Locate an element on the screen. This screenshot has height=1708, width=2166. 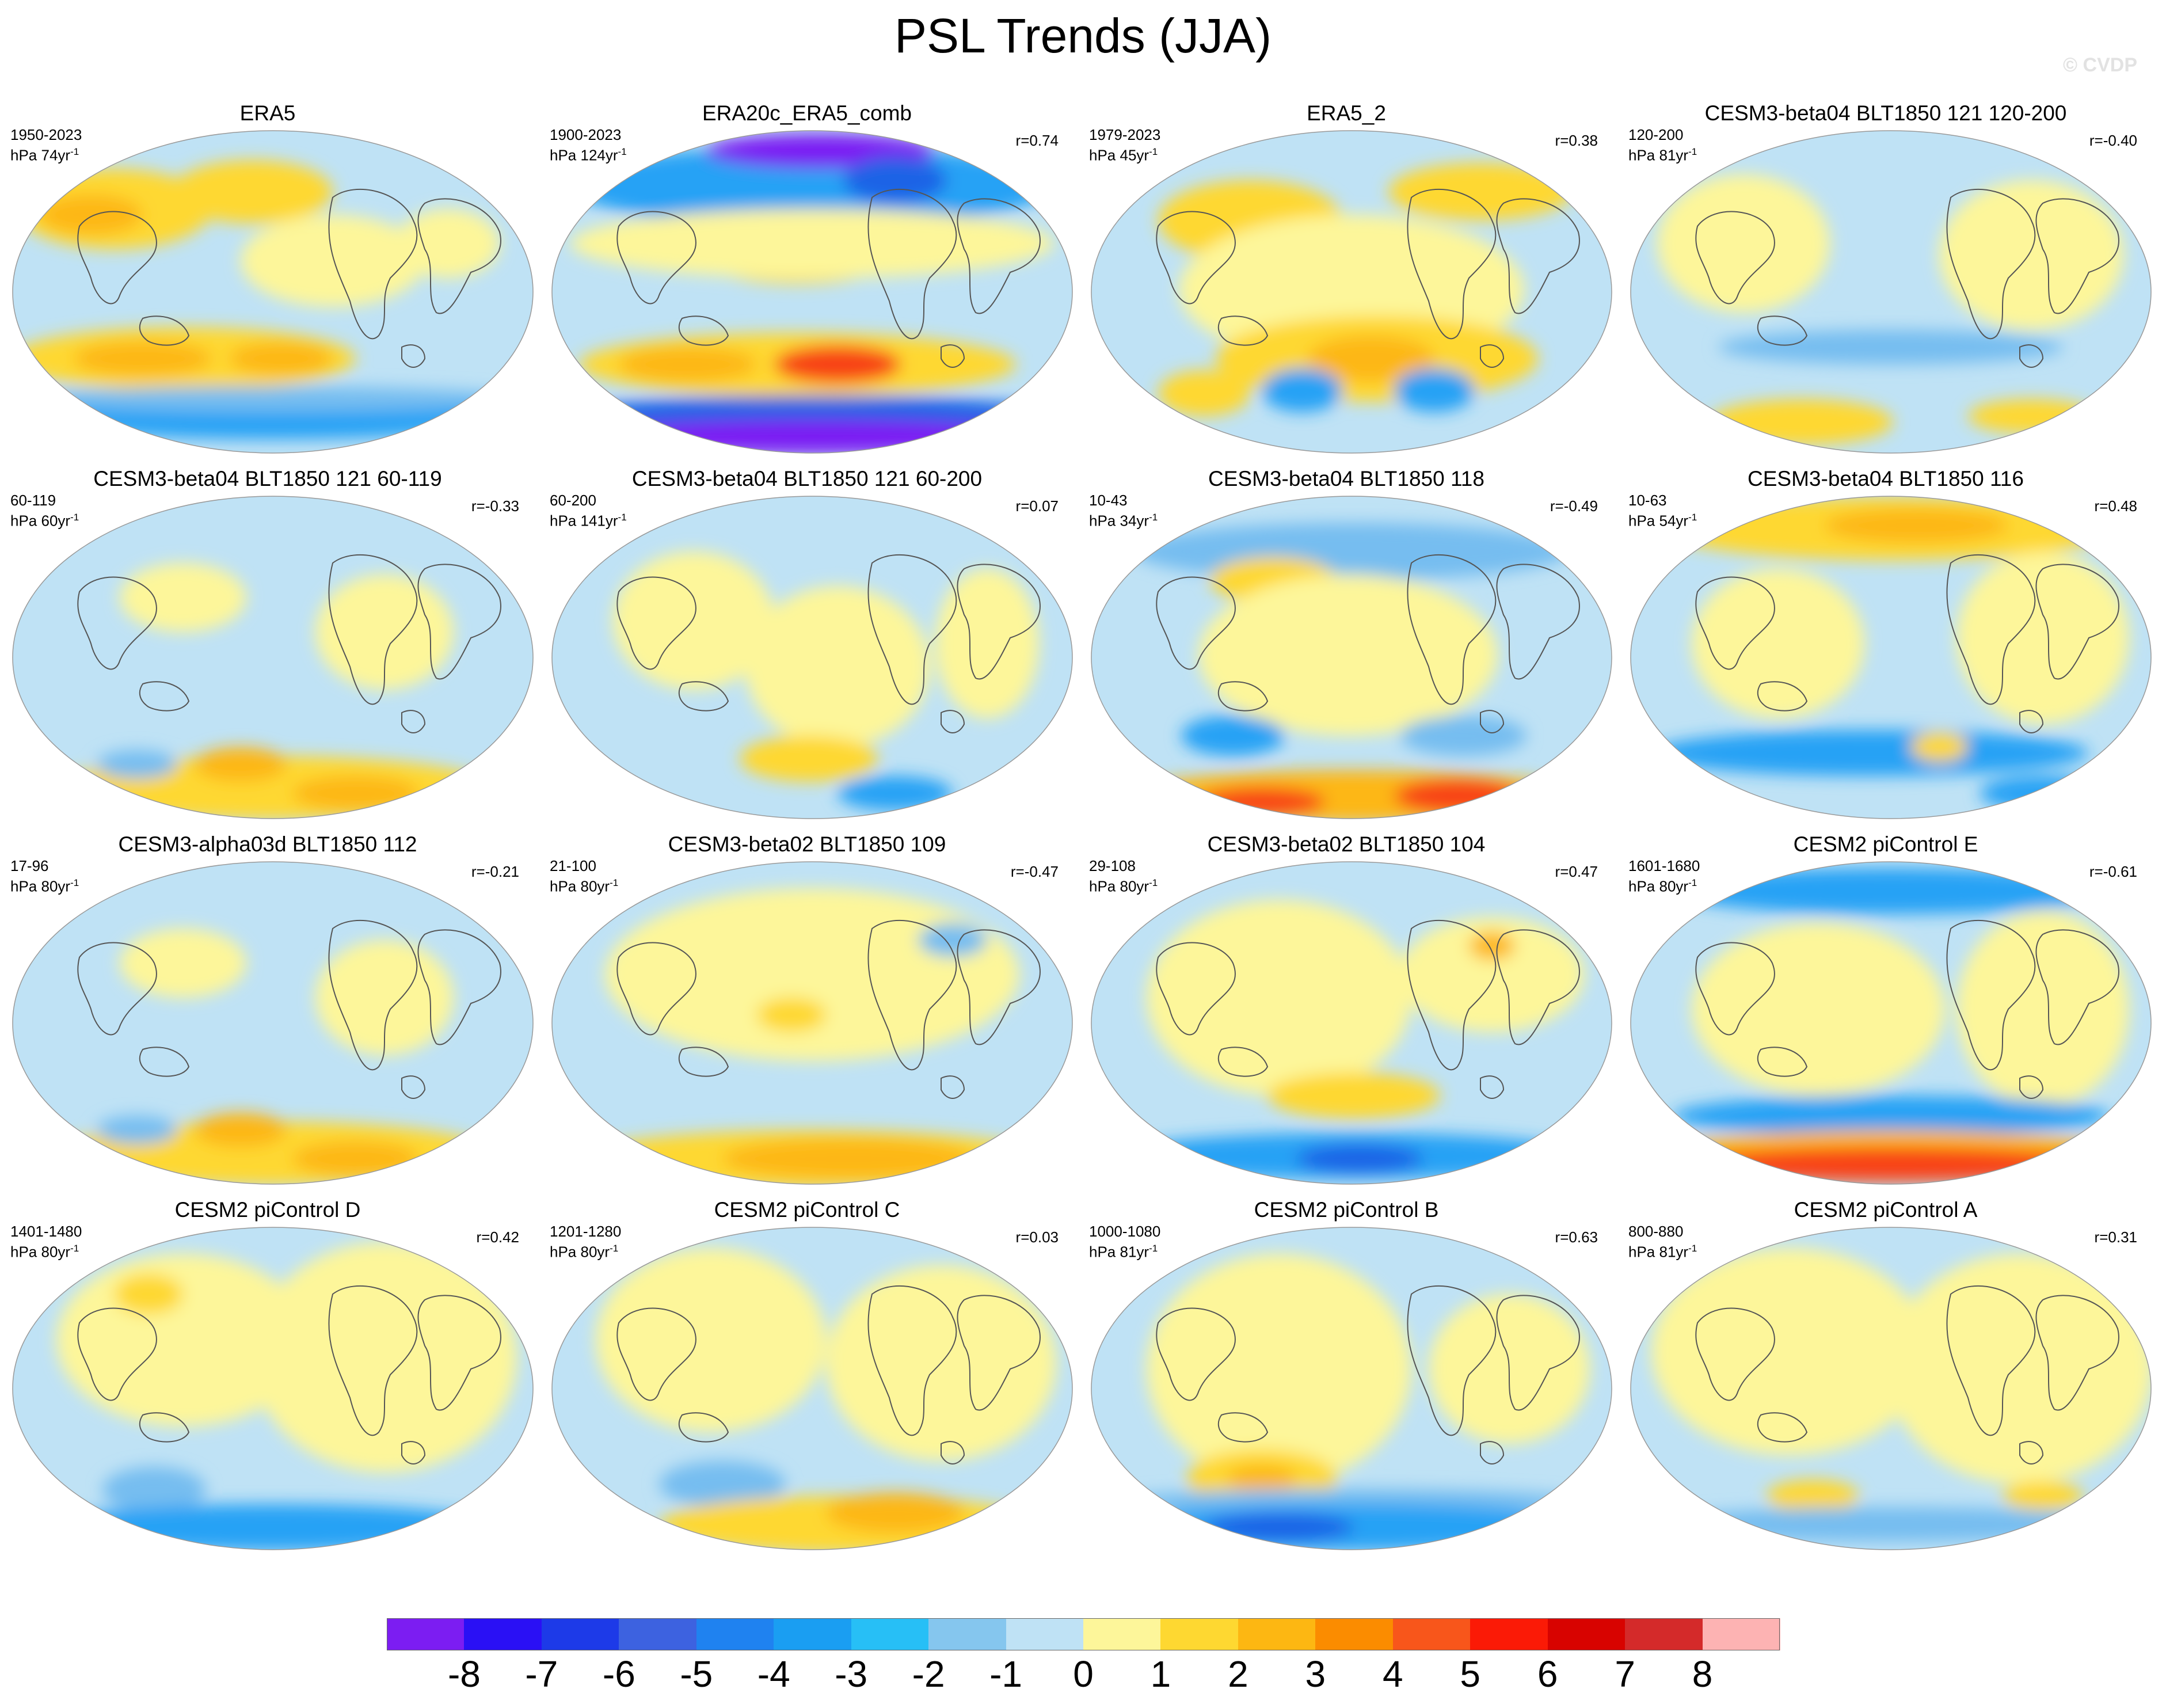
panel-units: hPa 34yr-1 is located at coordinates (1123, 521).